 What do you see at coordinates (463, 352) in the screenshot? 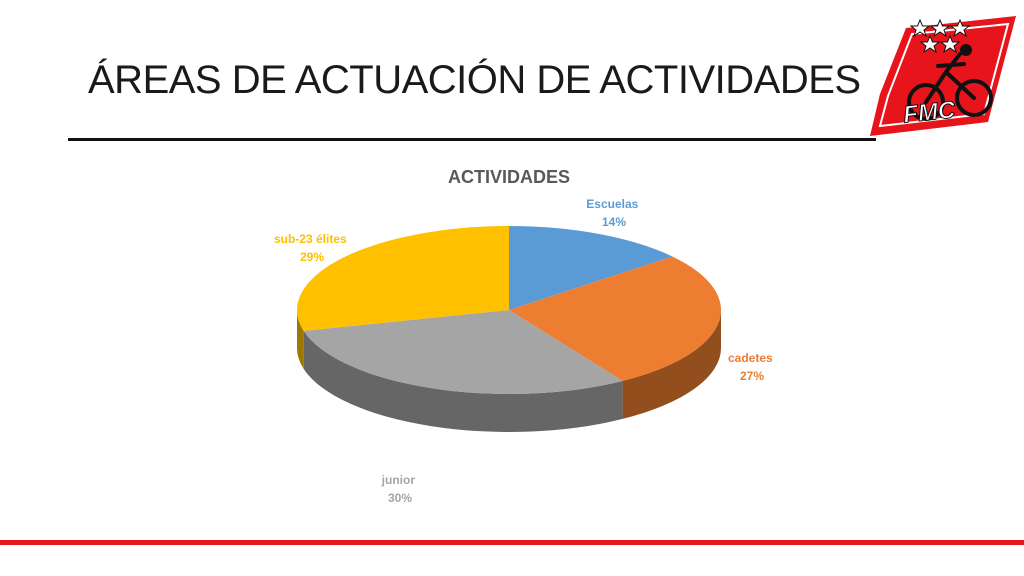
I see `pie-slice-junior` at bounding box center [463, 352].